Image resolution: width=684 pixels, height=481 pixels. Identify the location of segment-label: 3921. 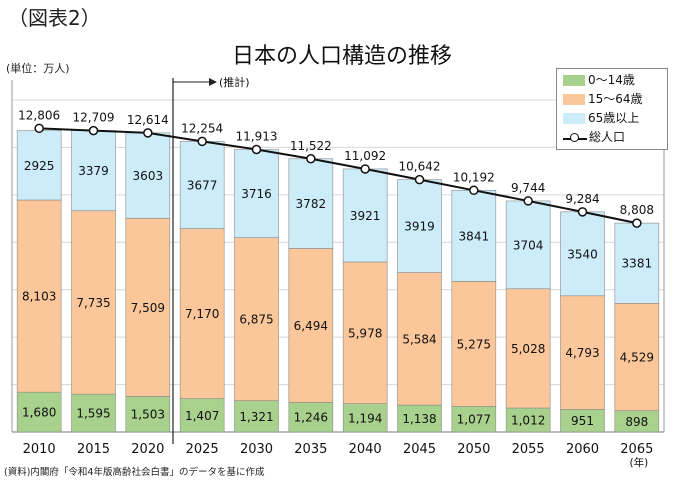
(365, 216).